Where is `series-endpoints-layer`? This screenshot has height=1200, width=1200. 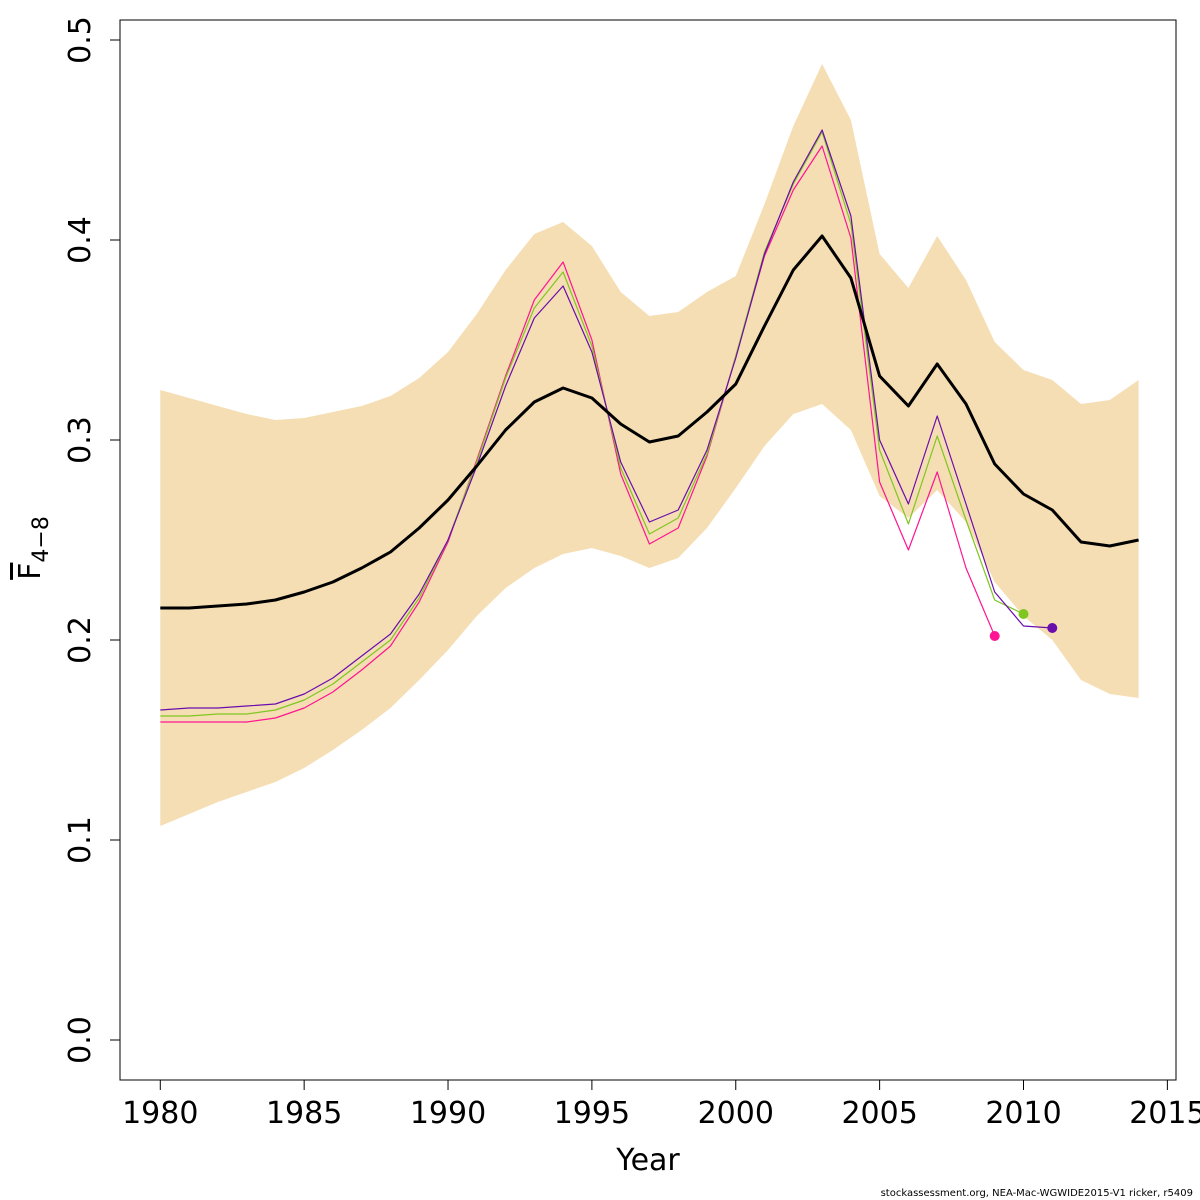 series-endpoints-layer is located at coordinates (1023, 625).